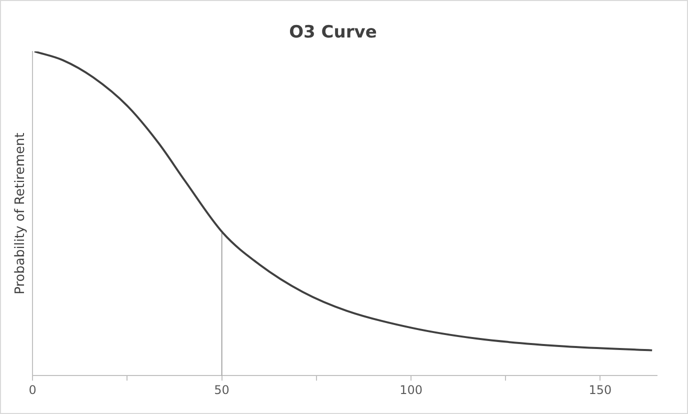 The width and height of the screenshot is (688, 414). What do you see at coordinates (222, 389) in the screenshot?
I see `x-tick-label: 50` at bounding box center [222, 389].